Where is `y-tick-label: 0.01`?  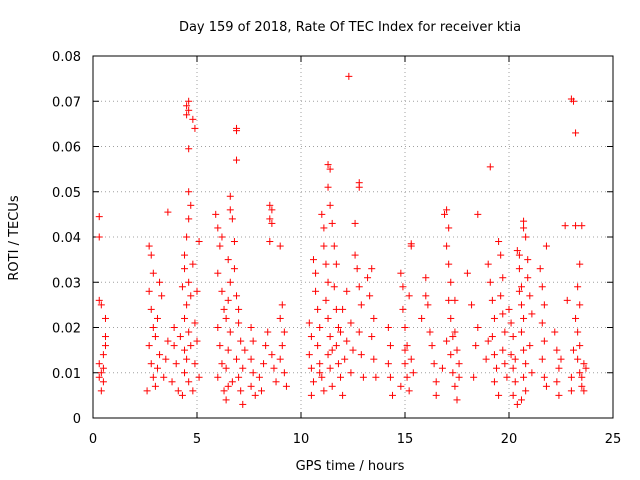 y-tick-label: 0.01 is located at coordinates (66, 374).